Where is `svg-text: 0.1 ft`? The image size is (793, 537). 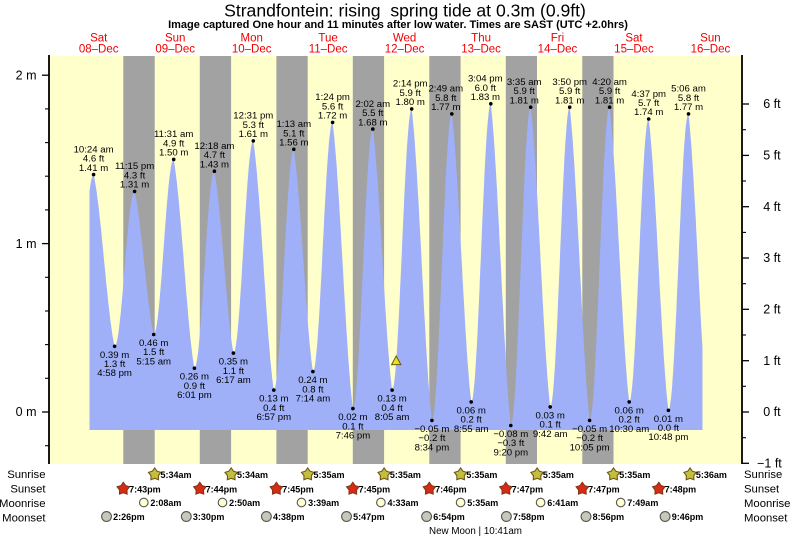
svg-text: 0.1 ft is located at coordinates (353, 426).